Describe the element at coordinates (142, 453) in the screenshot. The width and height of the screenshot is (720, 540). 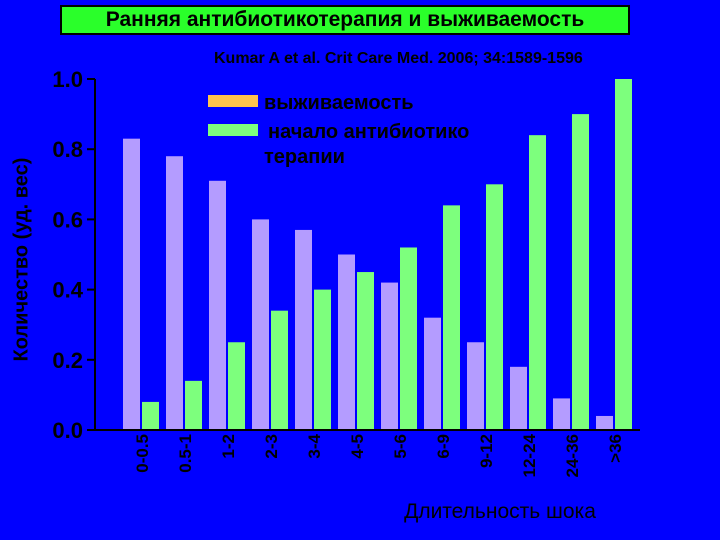
I see `x-tick-label: 0-0.5` at that location.